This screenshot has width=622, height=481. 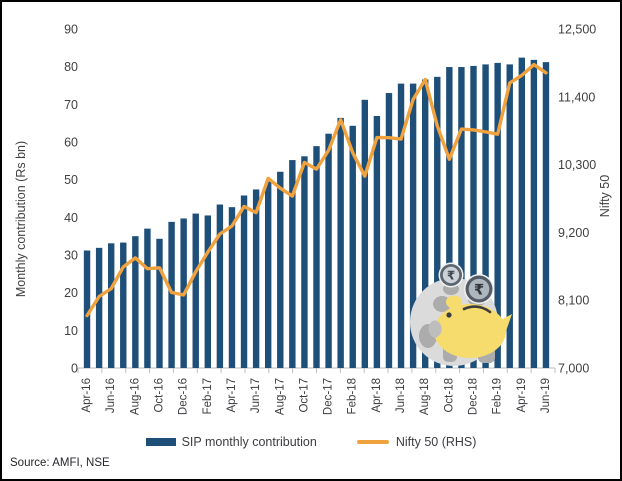 What do you see at coordinates (71, 293) in the screenshot?
I see `left-axis-tick-label: 20` at bounding box center [71, 293].